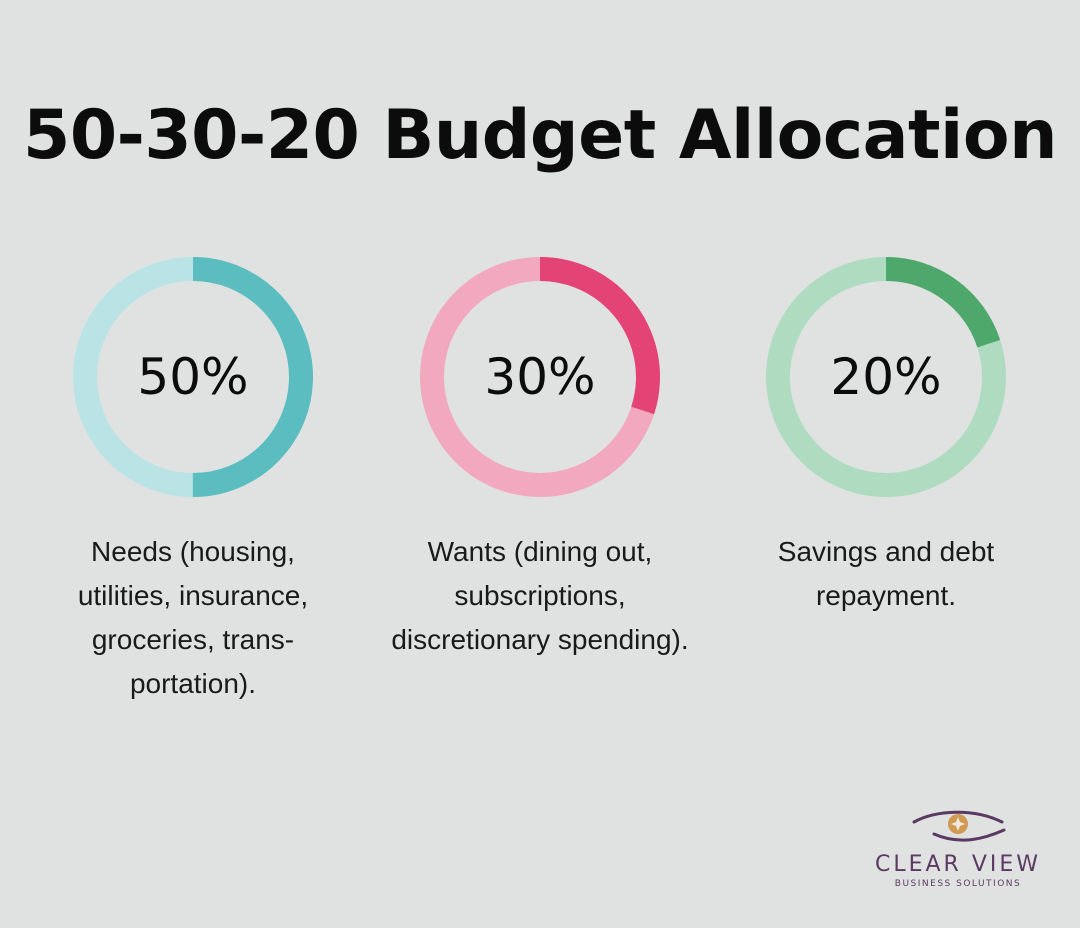  I want to click on percent-label: 50%, so click(193, 377).